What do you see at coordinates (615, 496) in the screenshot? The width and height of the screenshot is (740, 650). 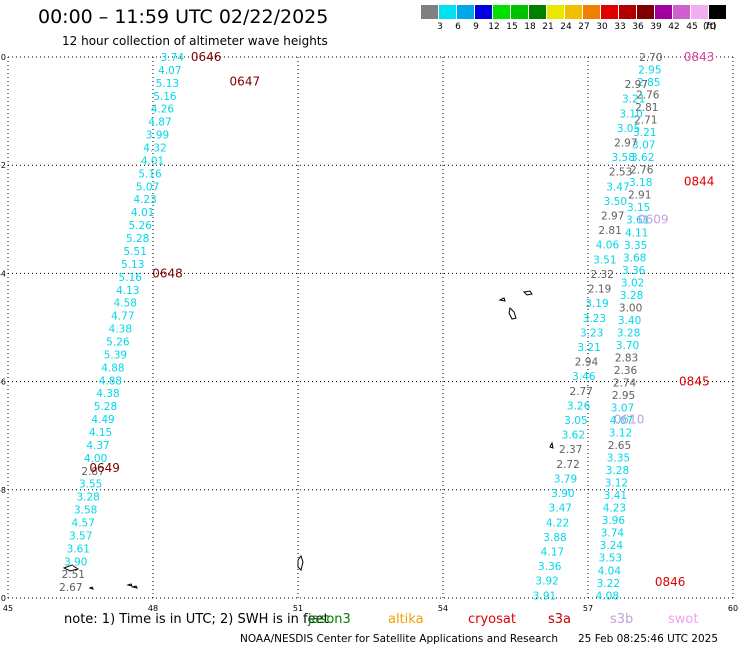 I see `wave-height-value: 3.41` at bounding box center [615, 496].